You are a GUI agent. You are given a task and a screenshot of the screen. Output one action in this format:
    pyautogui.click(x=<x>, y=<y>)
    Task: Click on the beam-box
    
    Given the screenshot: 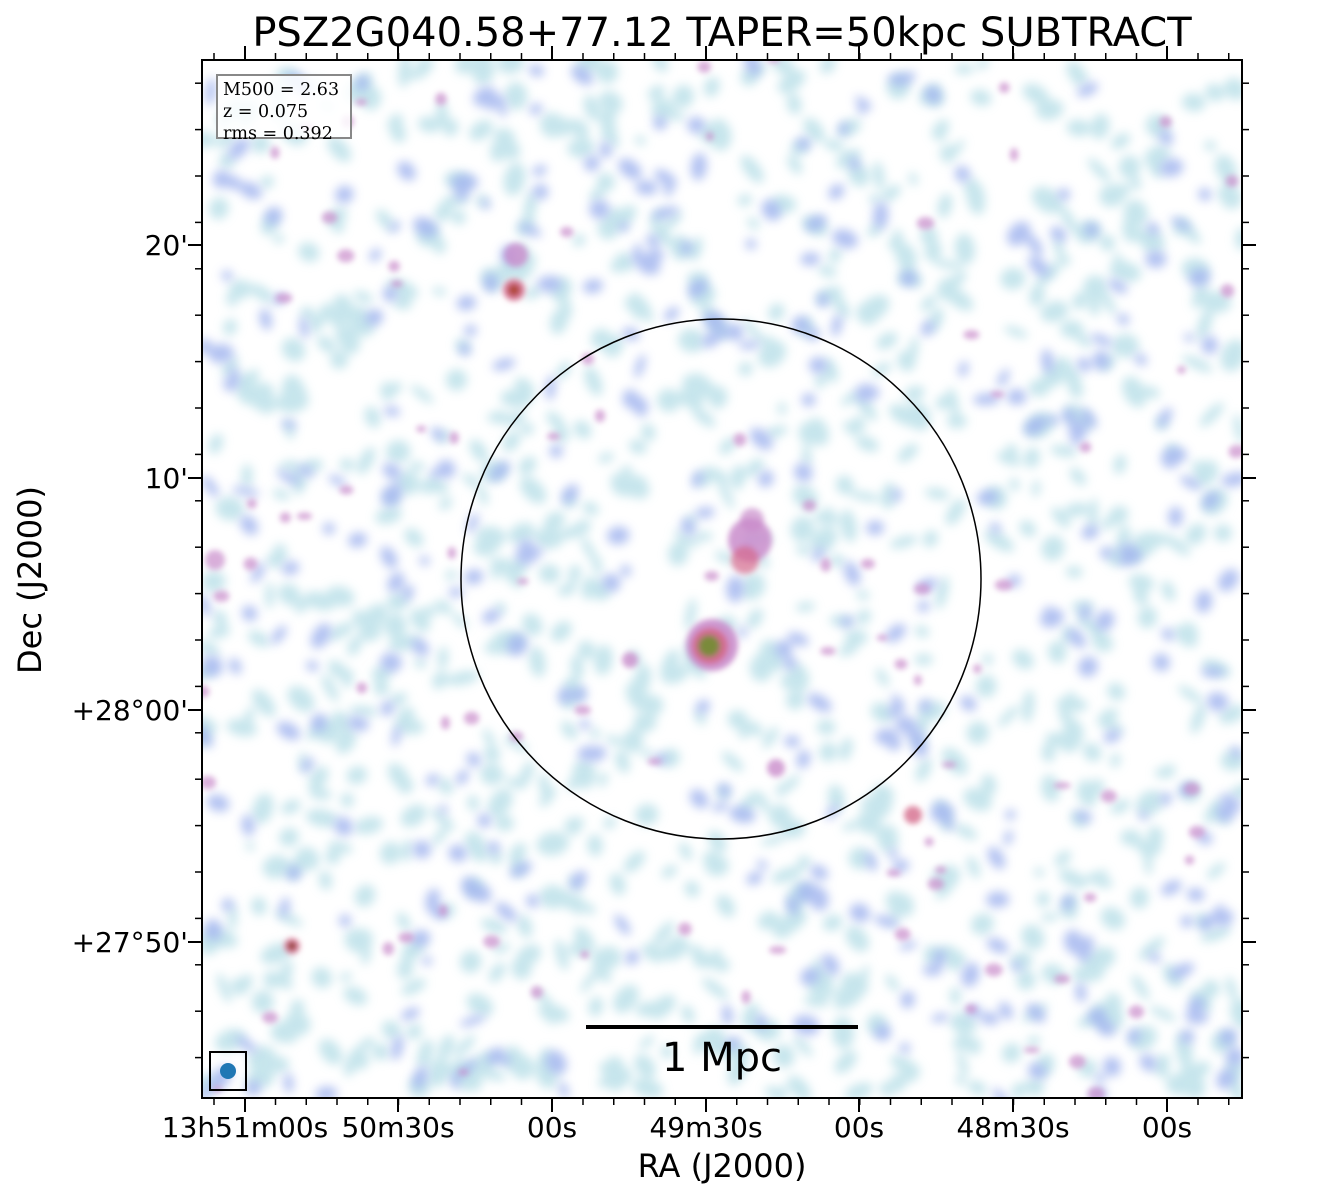 What is the action you would take?
    pyautogui.click(x=228, y=1071)
    